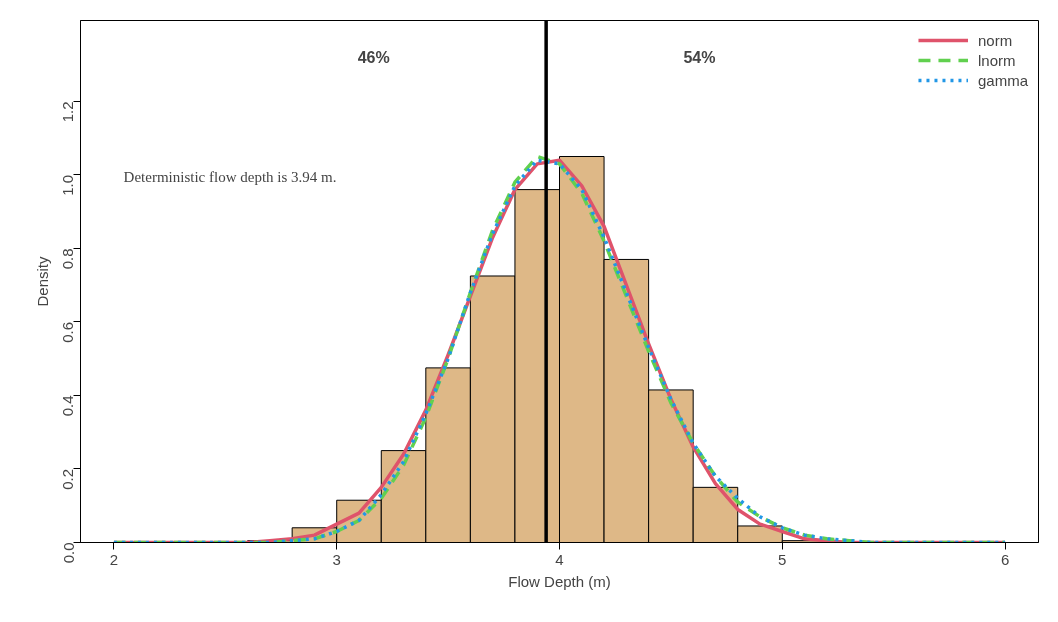  Describe the element at coordinates (68, 406) in the screenshot. I see `y-tick-label: 0.4` at that location.